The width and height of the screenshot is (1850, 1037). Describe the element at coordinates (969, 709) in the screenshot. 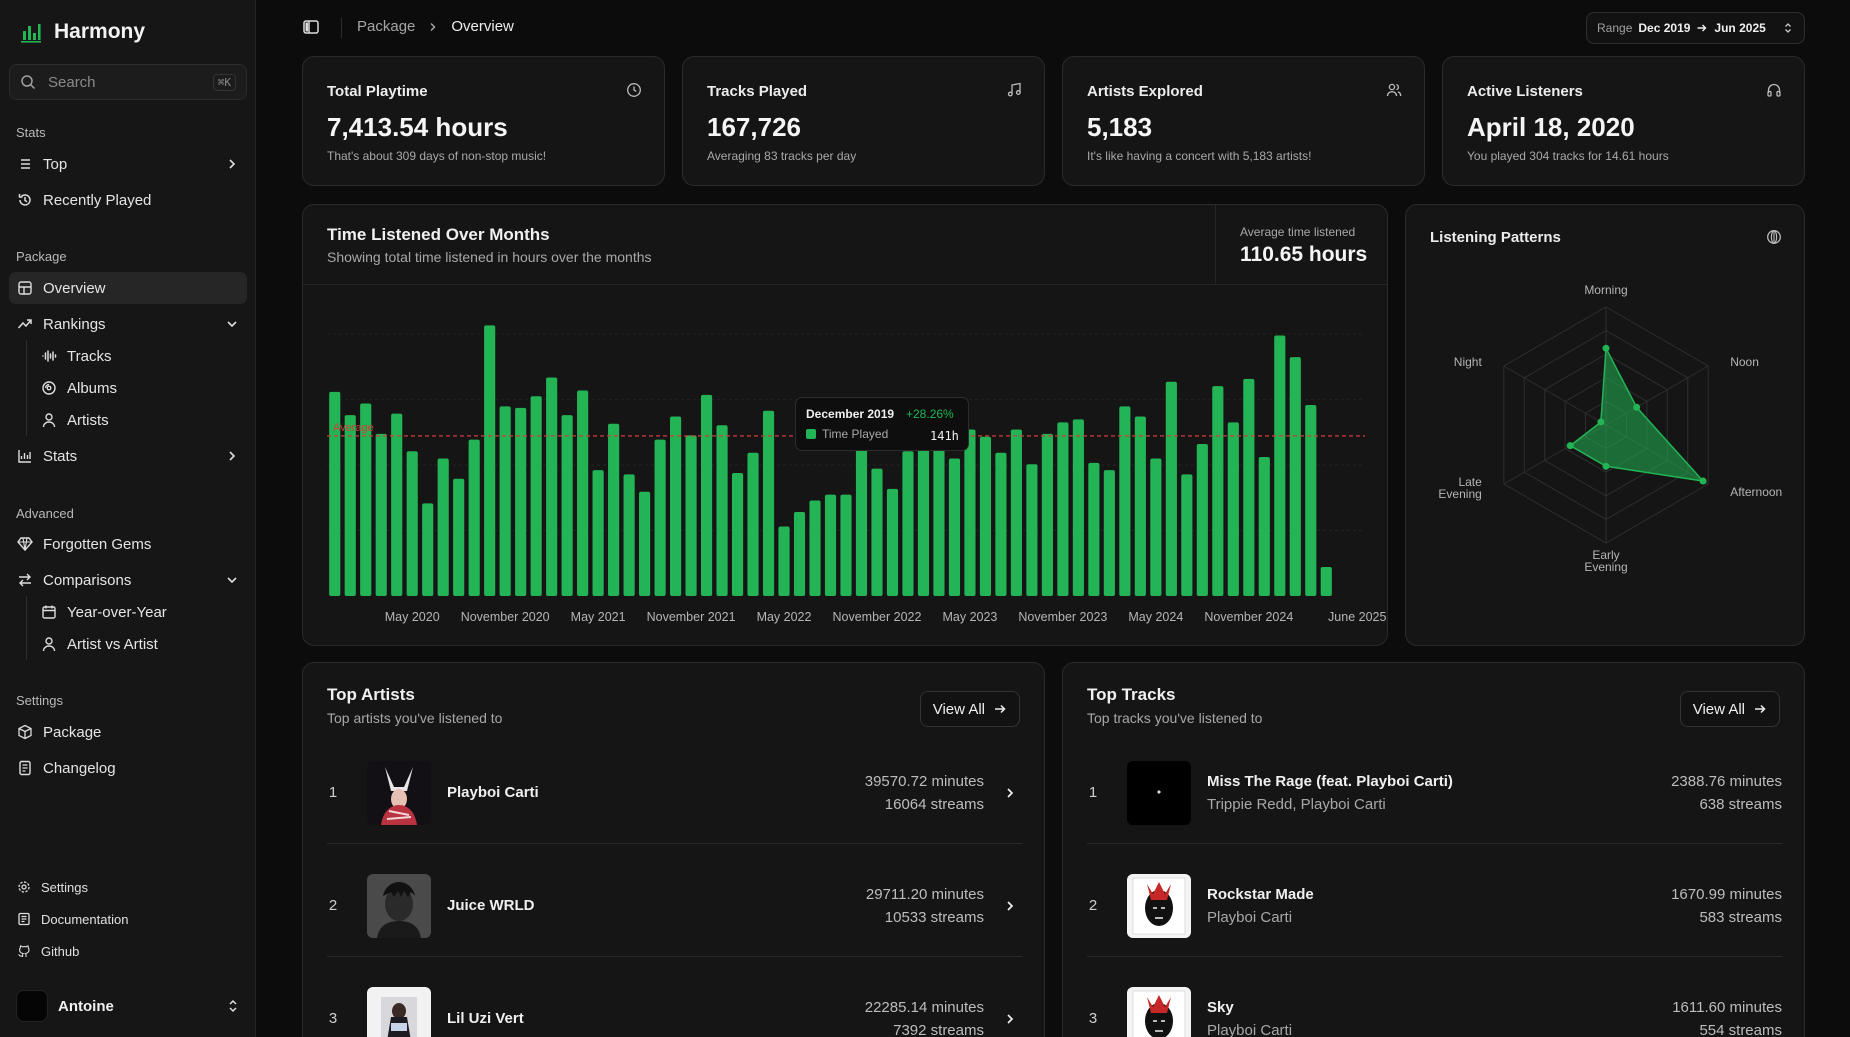

I see `top-artists-view-all-button: View All` at that location.